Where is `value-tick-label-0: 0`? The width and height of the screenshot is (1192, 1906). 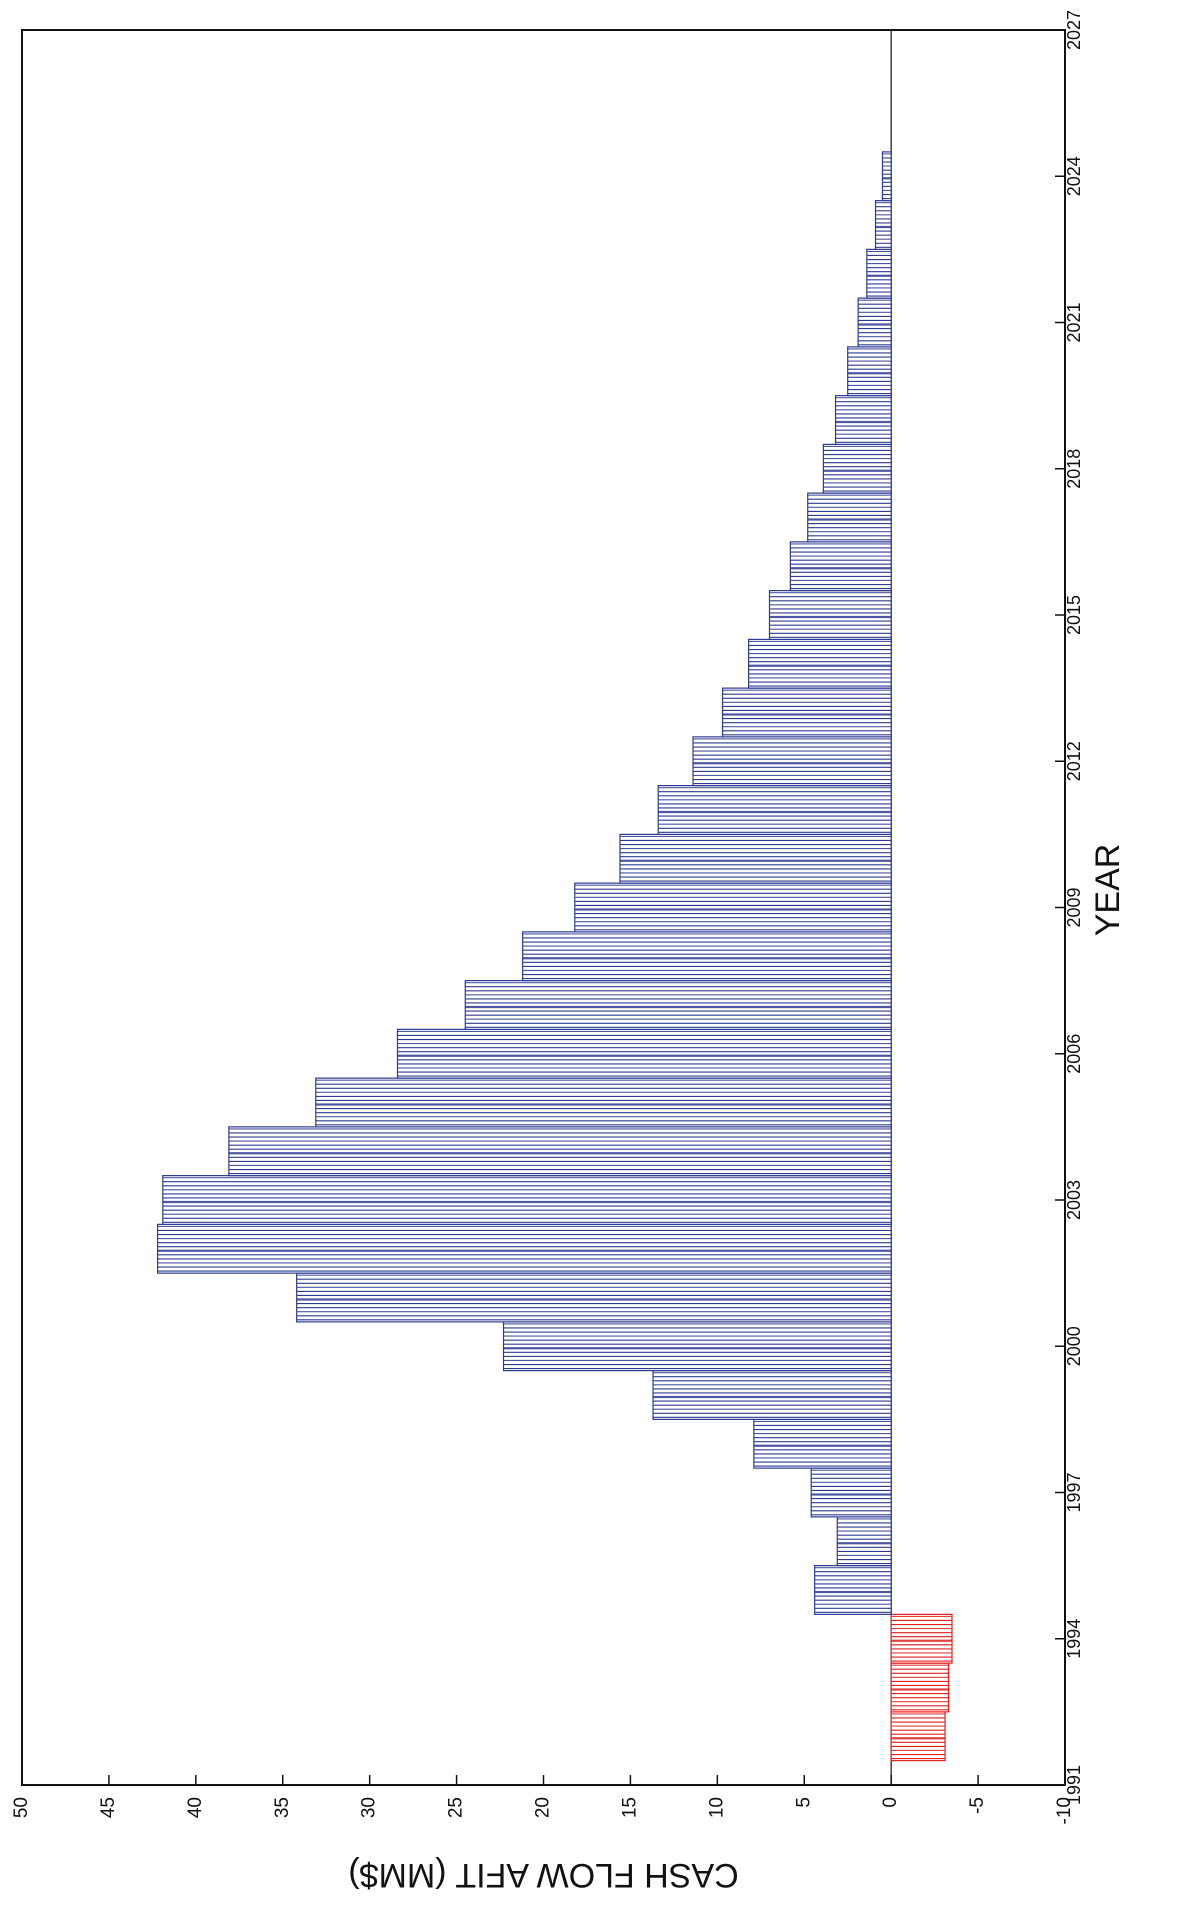 value-tick-label-0: 0 is located at coordinates (890, 1802).